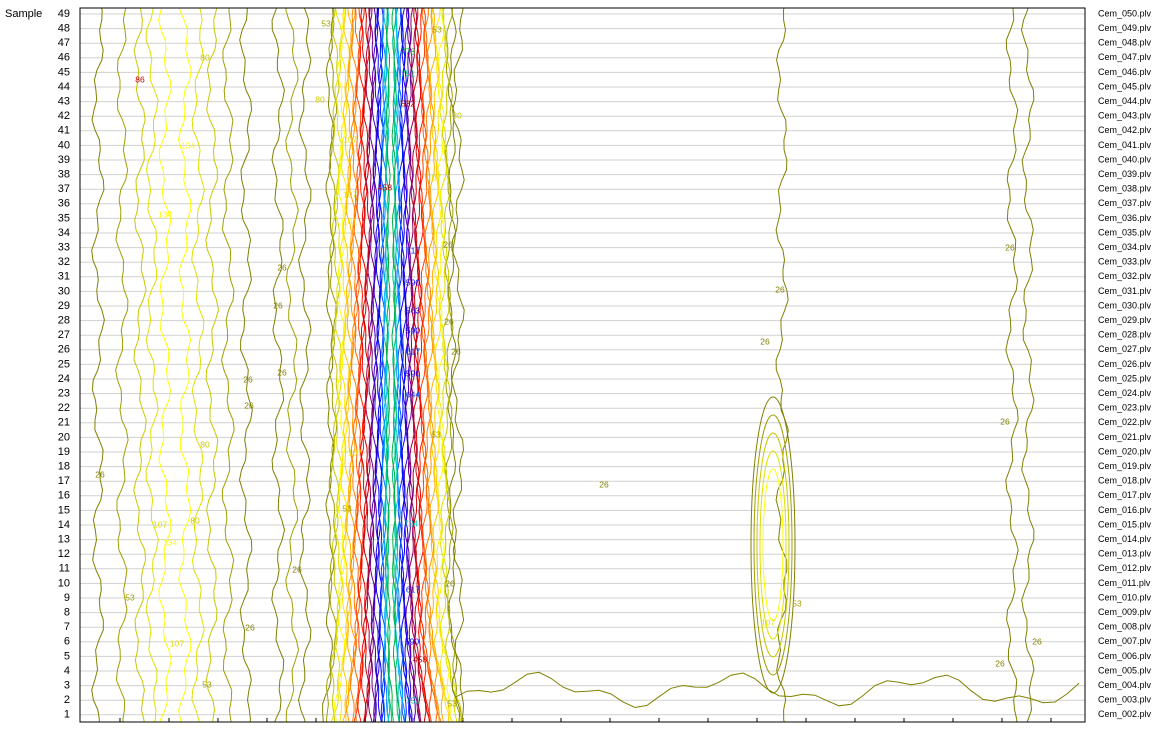  What do you see at coordinates (64, 467) in the screenshot?
I see `row-label: 18` at bounding box center [64, 467].